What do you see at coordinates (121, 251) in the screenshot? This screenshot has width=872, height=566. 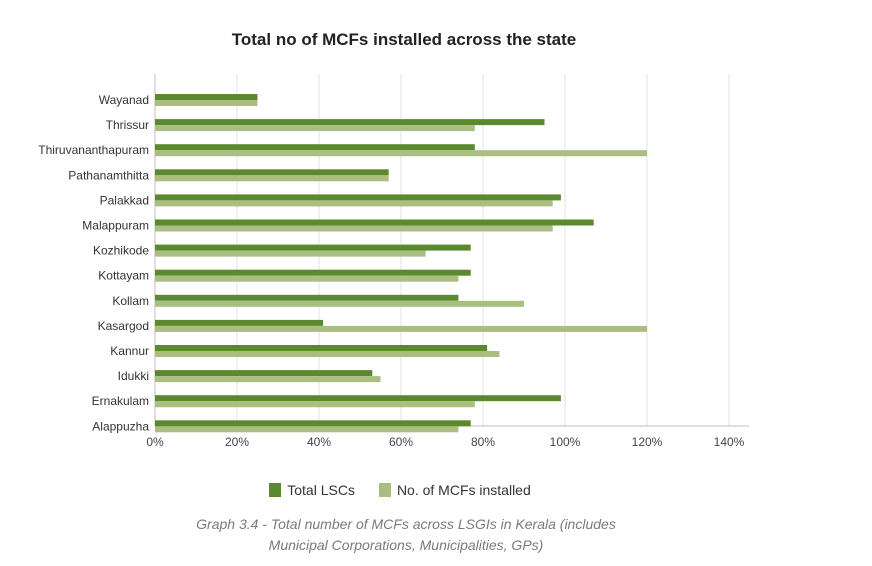 I see `category-label: Kozhikode` at bounding box center [121, 251].